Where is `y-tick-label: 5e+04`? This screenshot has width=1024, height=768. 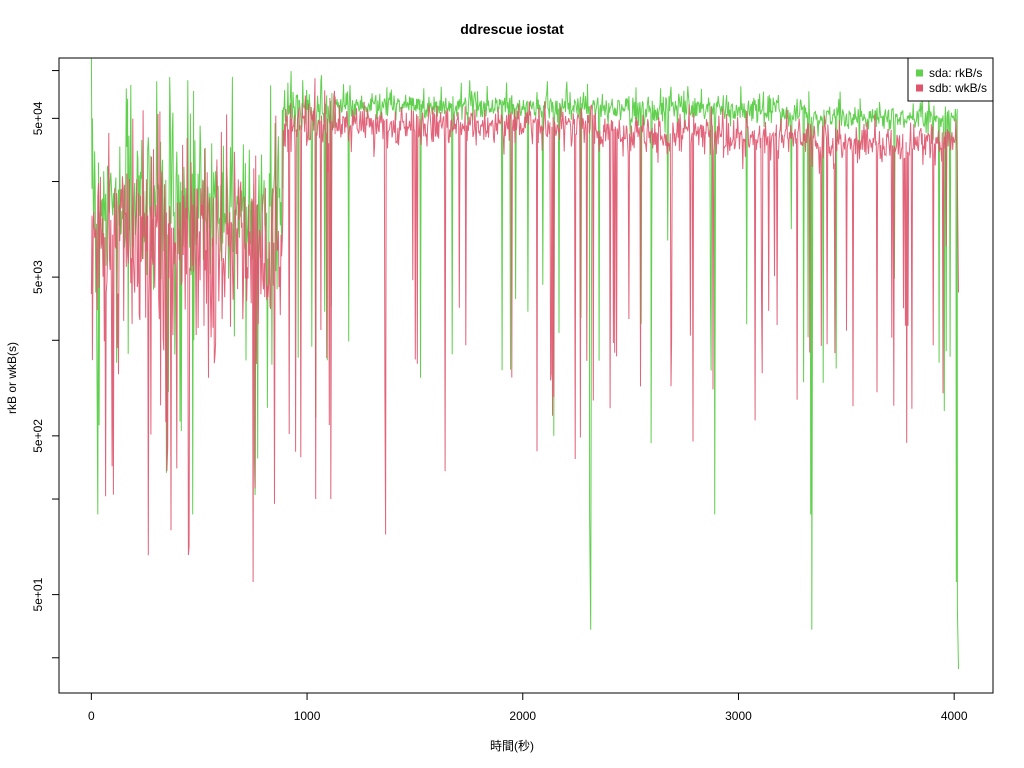 y-tick-label: 5e+04 is located at coordinates (38, 118).